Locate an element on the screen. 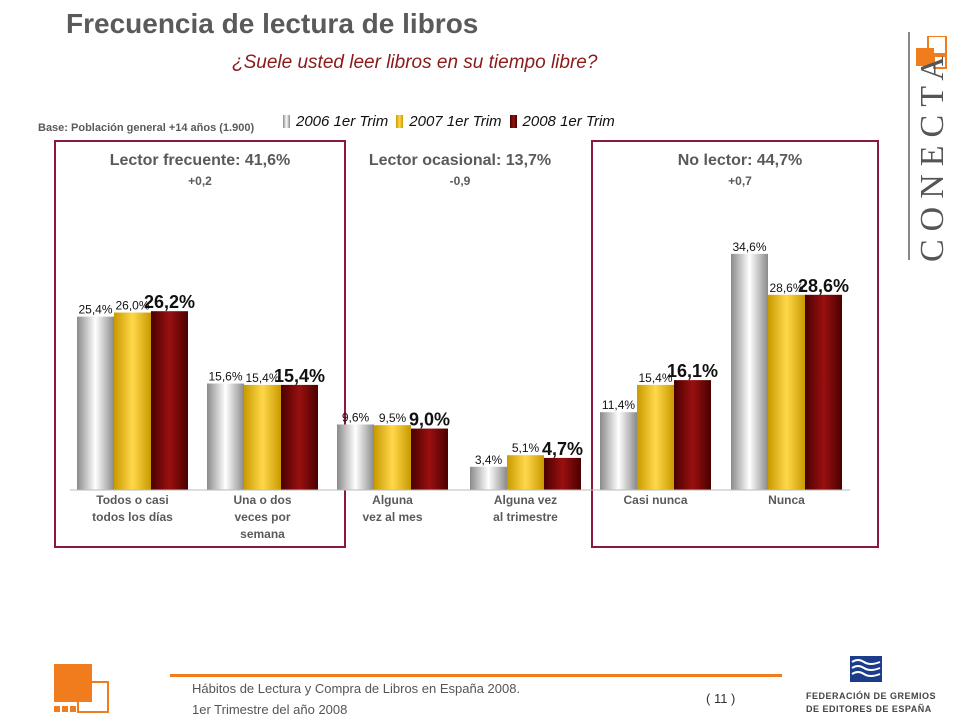 Image resolution: width=960 pixels, height=720 pixels. legend-item-2008: 2008 1er Trim is located at coordinates (562, 121).